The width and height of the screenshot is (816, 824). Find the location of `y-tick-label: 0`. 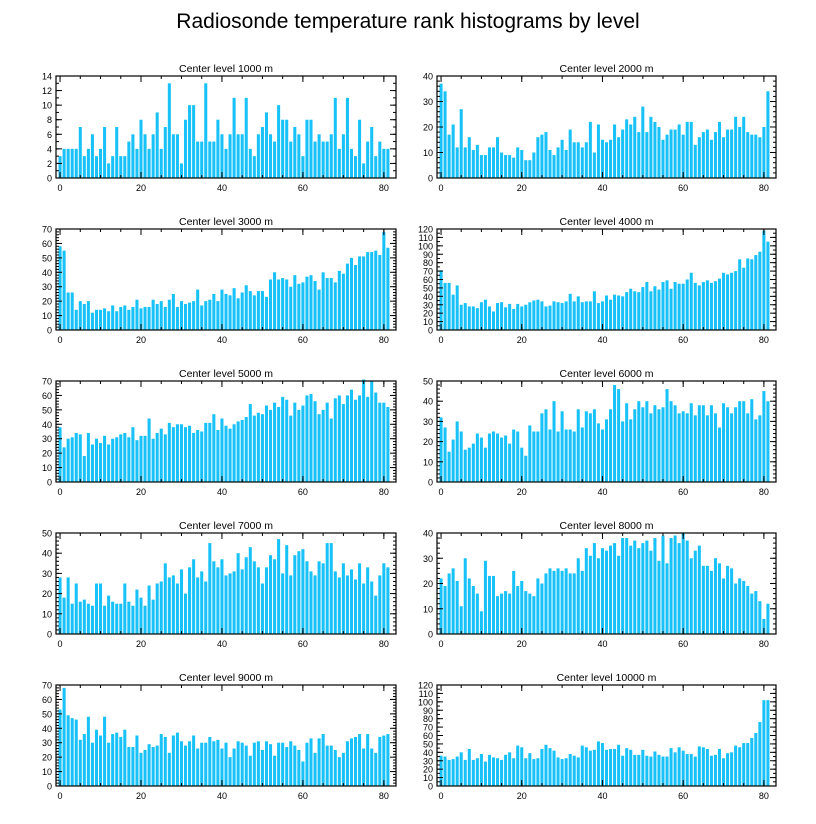

y-tick-label: 0 is located at coordinates (430, 635).